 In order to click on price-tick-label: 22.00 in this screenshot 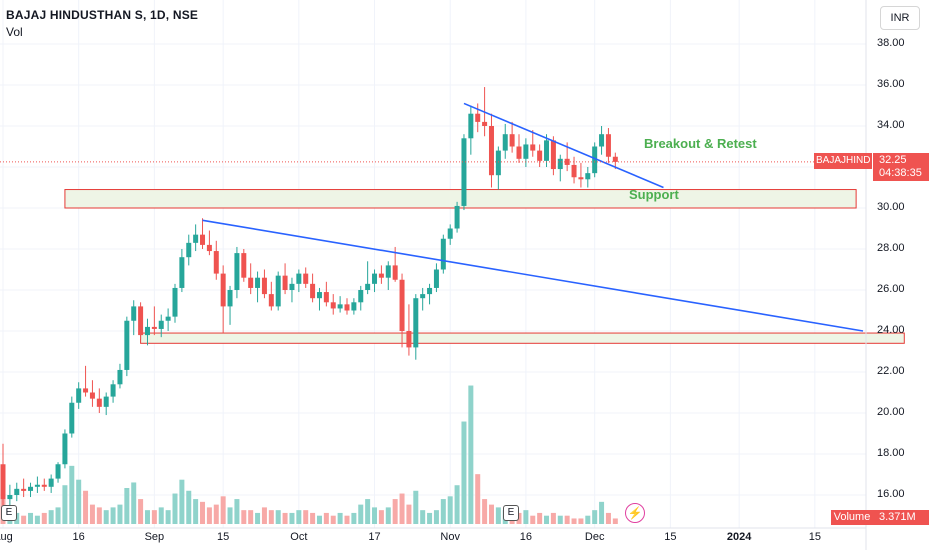, I will do `click(891, 371)`.